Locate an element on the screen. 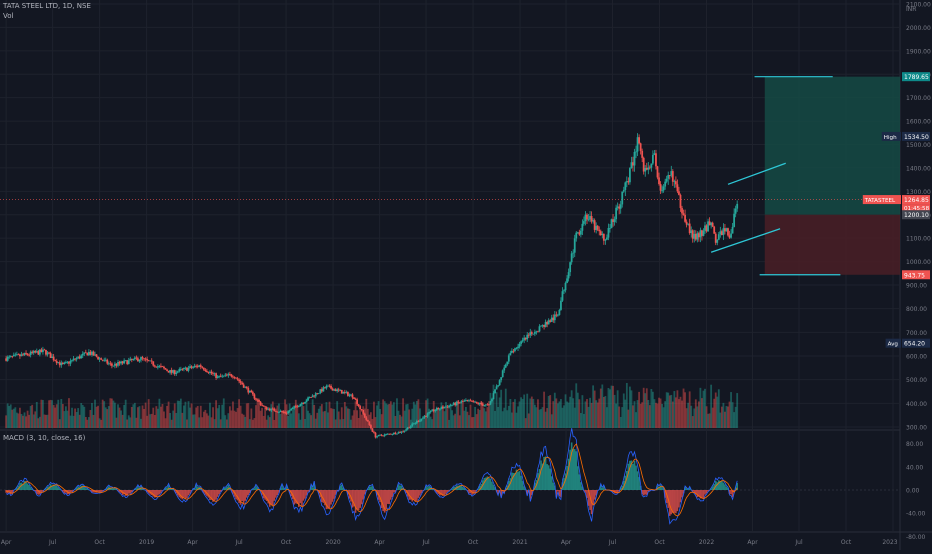 This screenshot has height=554, width=932. countdown-tag is located at coordinates (916, 208).